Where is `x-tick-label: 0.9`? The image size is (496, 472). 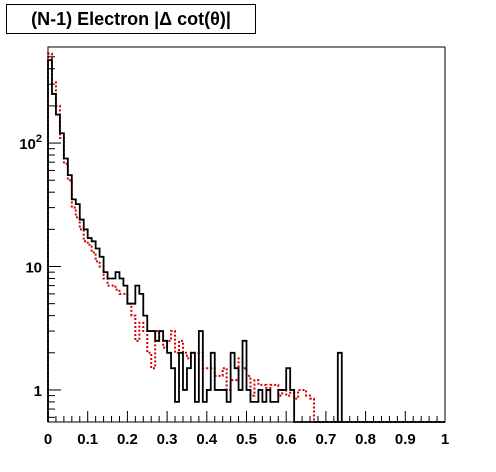 x-tick-label: 0.9 is located at coordinates (405, 439).